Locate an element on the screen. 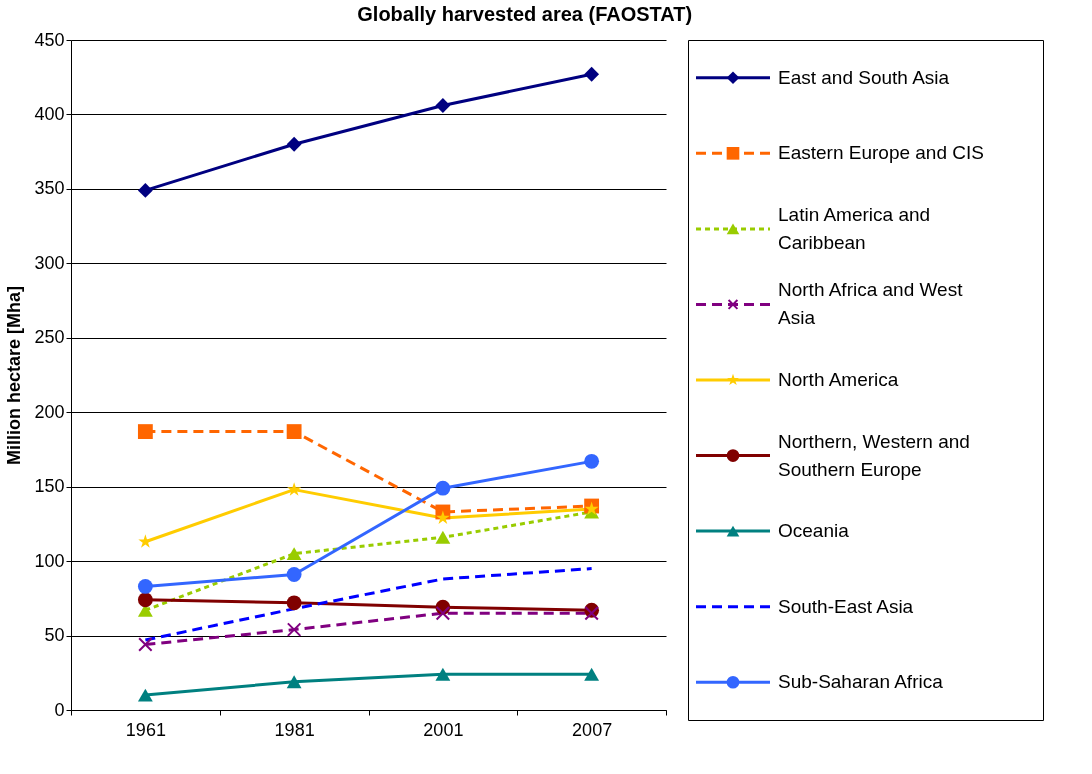 Image resolution: width=1092 pixels, height=774 pixels. legend-label: North America is located at coordinates (838, 379).